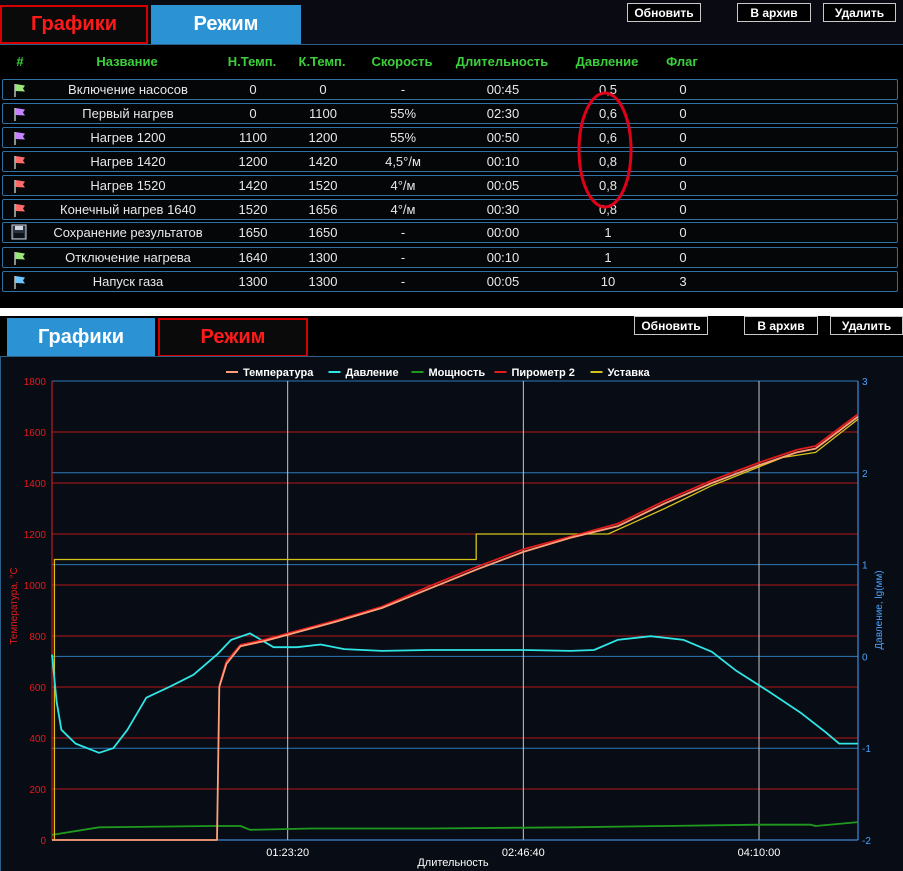 This screenshot has width=903, height=871. Describe the element at coordinates (608, 89) in the screenshot. I see `cell-pressure: 0,5` at that location.